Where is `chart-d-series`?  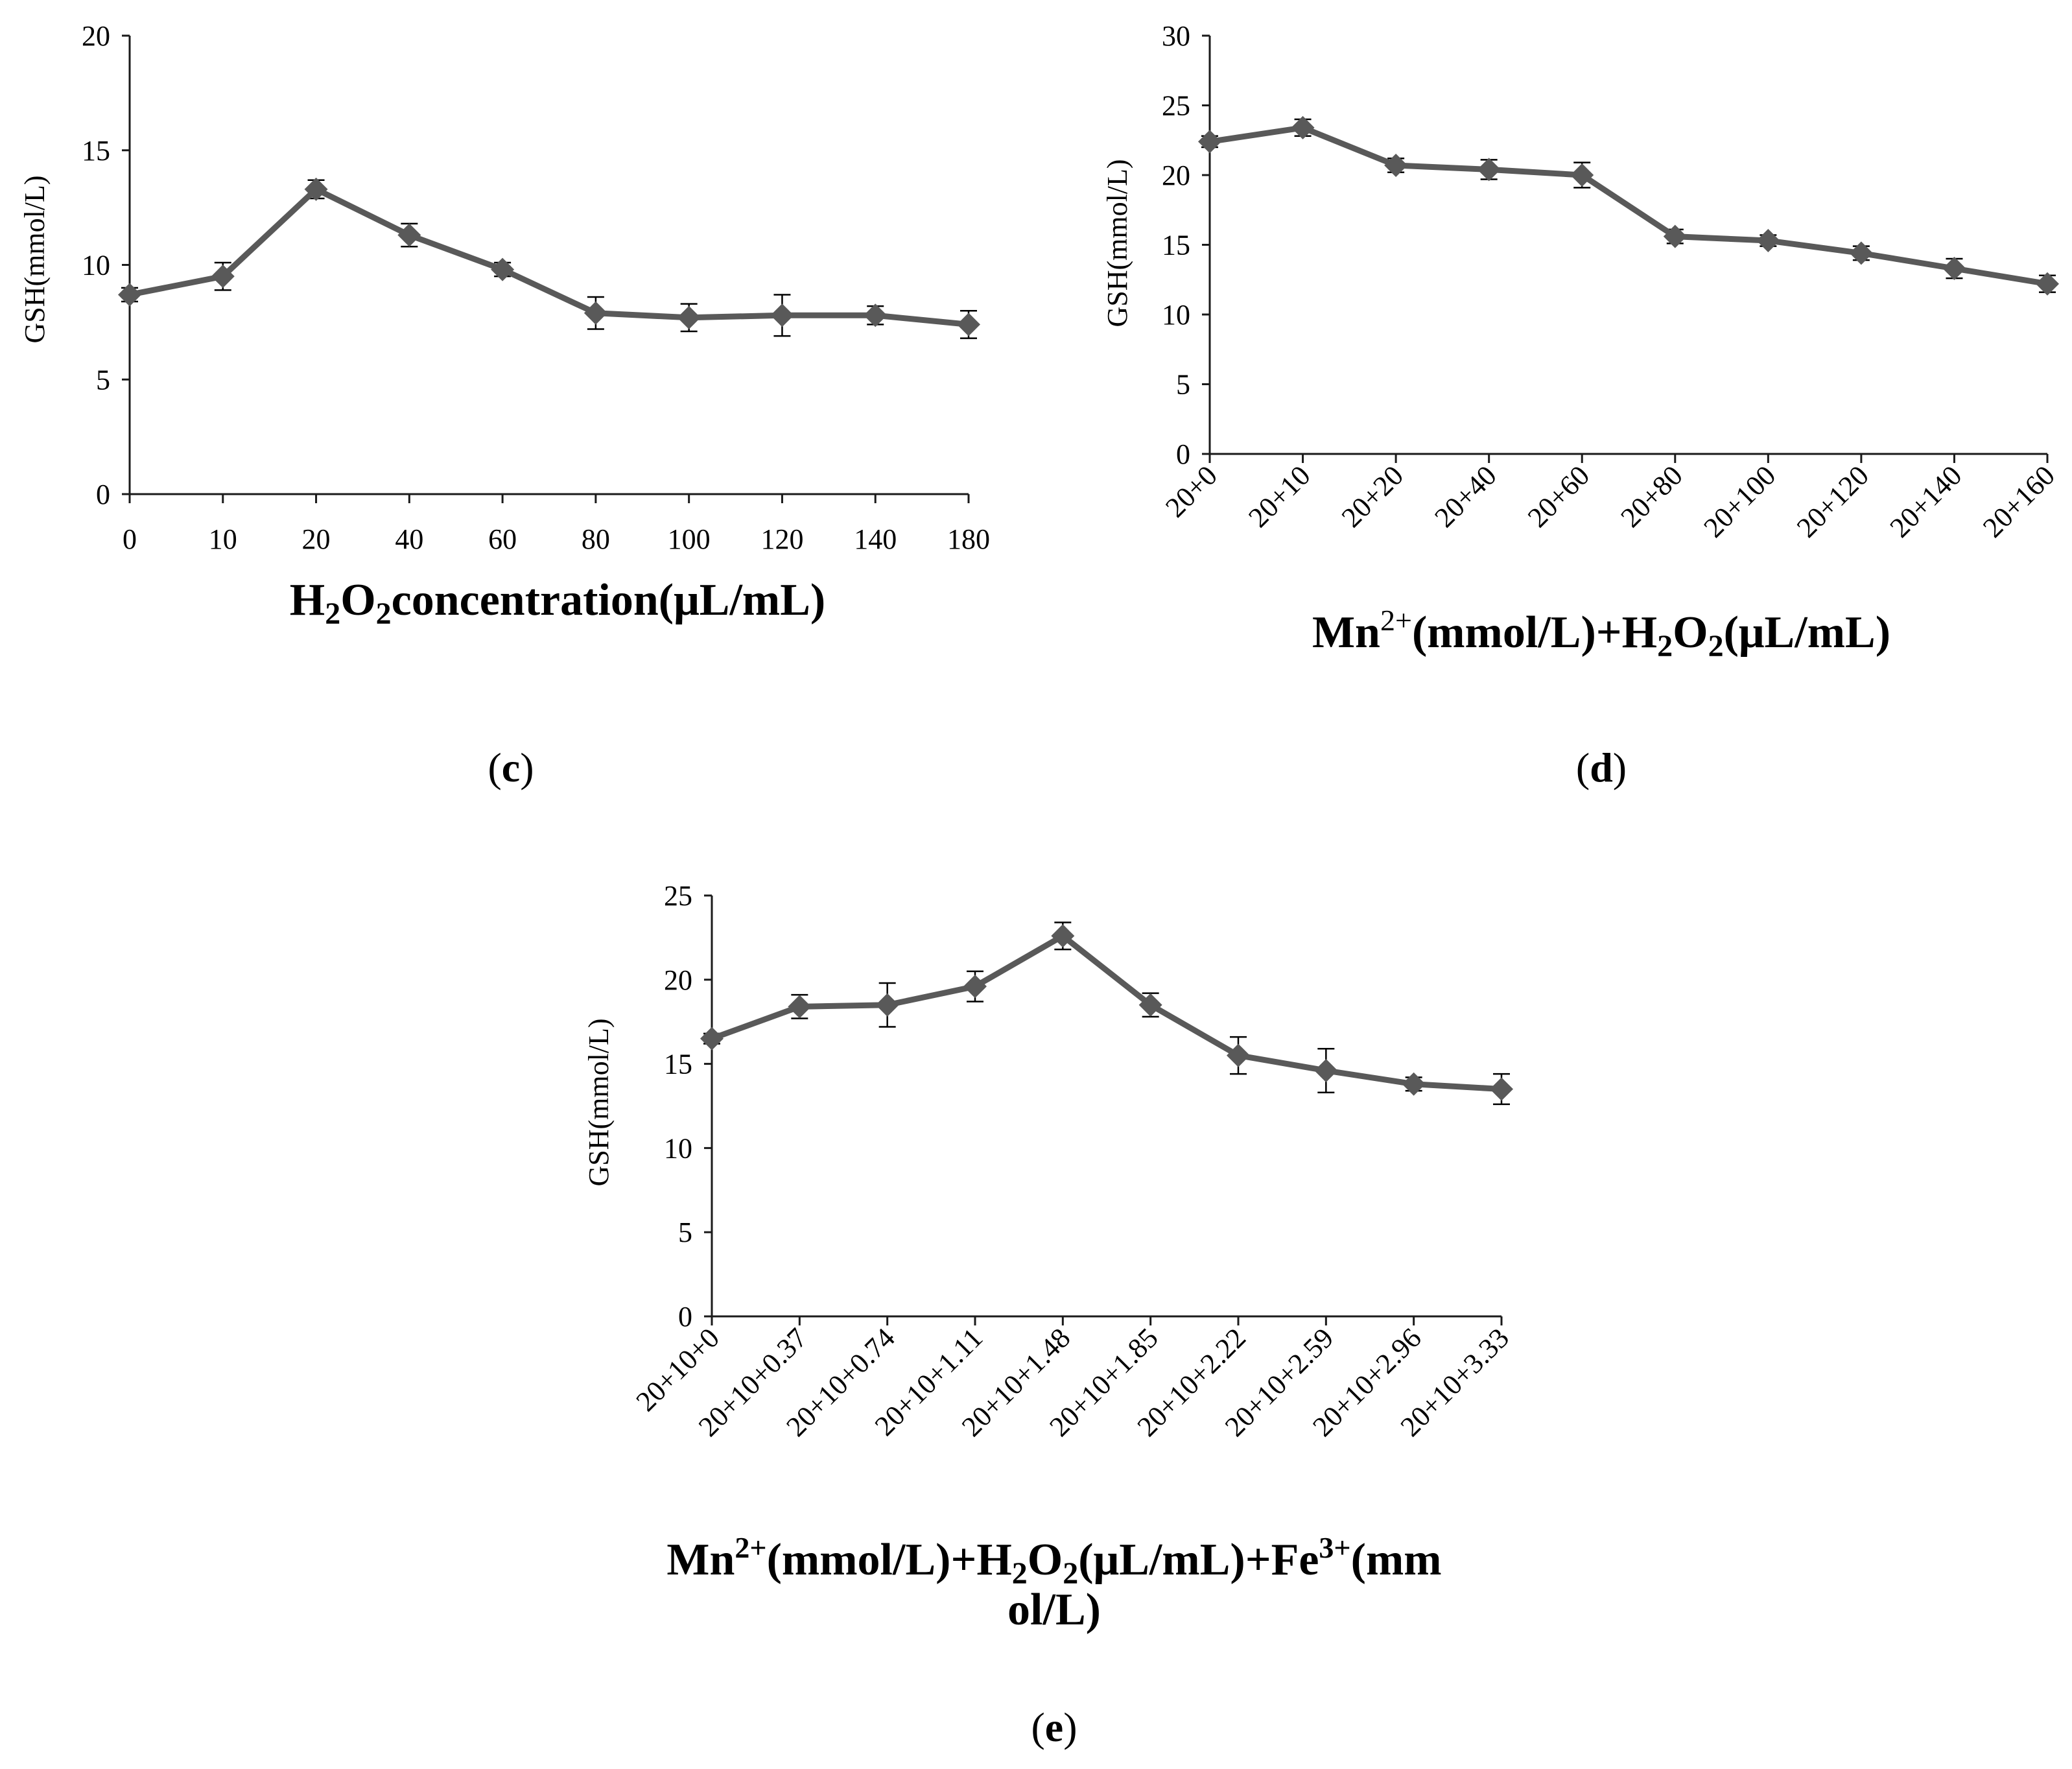
chart-d-series is located at coordinates (1628, 205).